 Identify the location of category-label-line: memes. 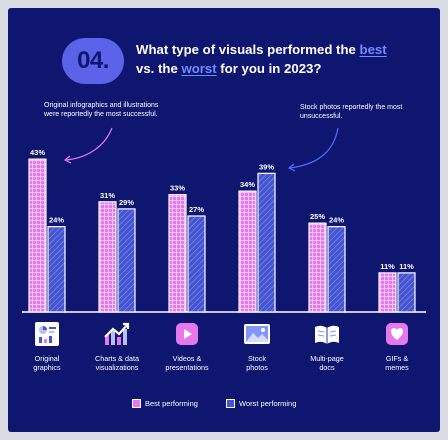
(397, 367).